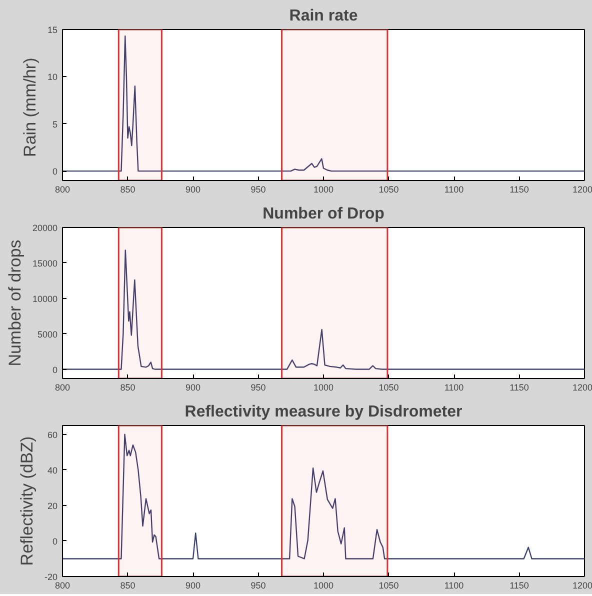  I want to click on y-tick-label: 15, so click(52, 30).